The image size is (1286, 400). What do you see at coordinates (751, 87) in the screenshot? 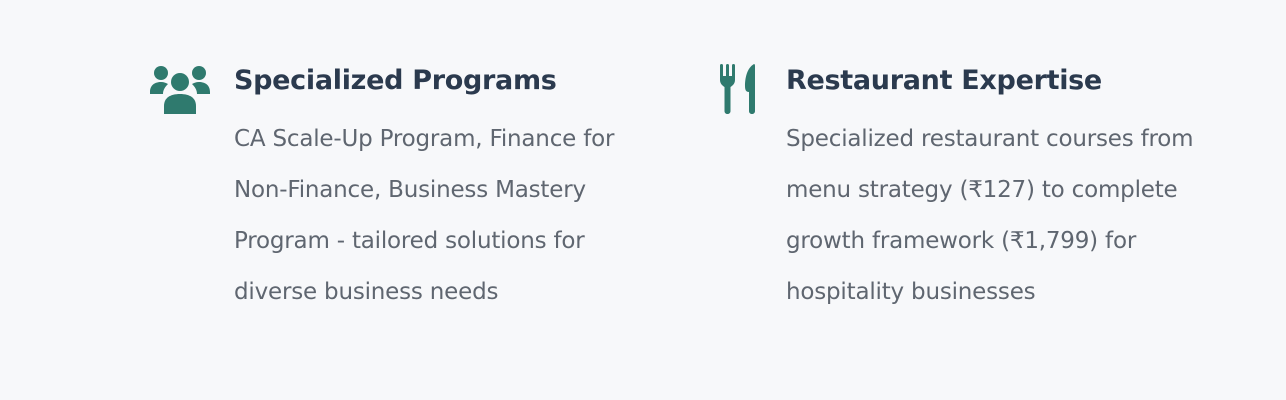
I see `fork-knife-icon` at bounding box center [751, 87].